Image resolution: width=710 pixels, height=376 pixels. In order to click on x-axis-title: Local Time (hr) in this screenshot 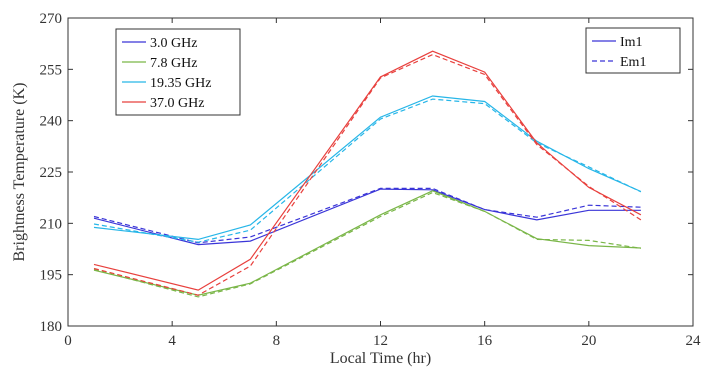, I will do `click(380, 358)`.